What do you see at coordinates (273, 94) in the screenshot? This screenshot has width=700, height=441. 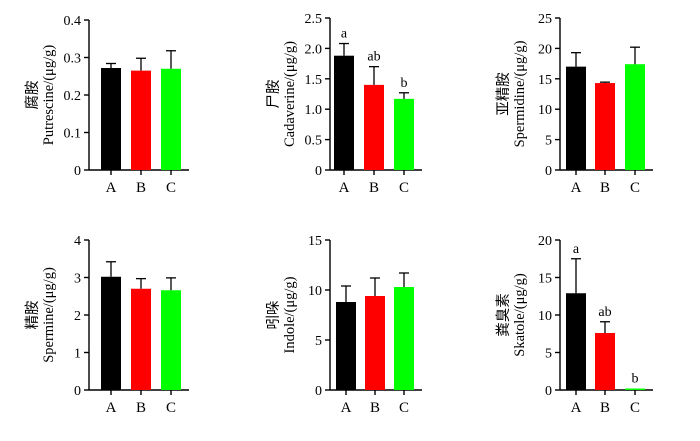 I see `y-axis-title-cn: 尸胺` at bounding box center [273, 94].